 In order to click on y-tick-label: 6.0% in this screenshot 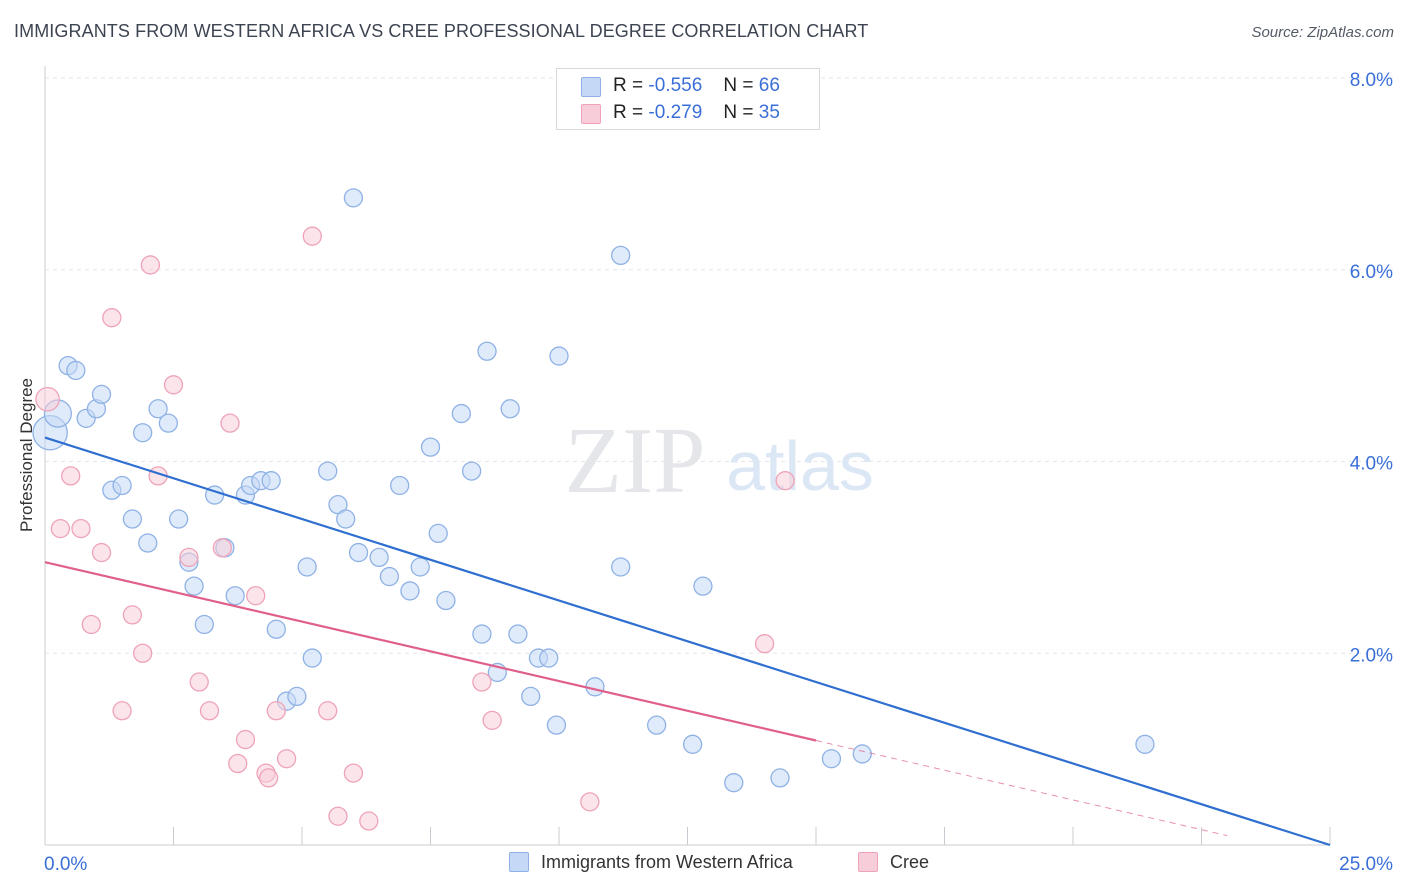, I will do `click(1371, 272)`.